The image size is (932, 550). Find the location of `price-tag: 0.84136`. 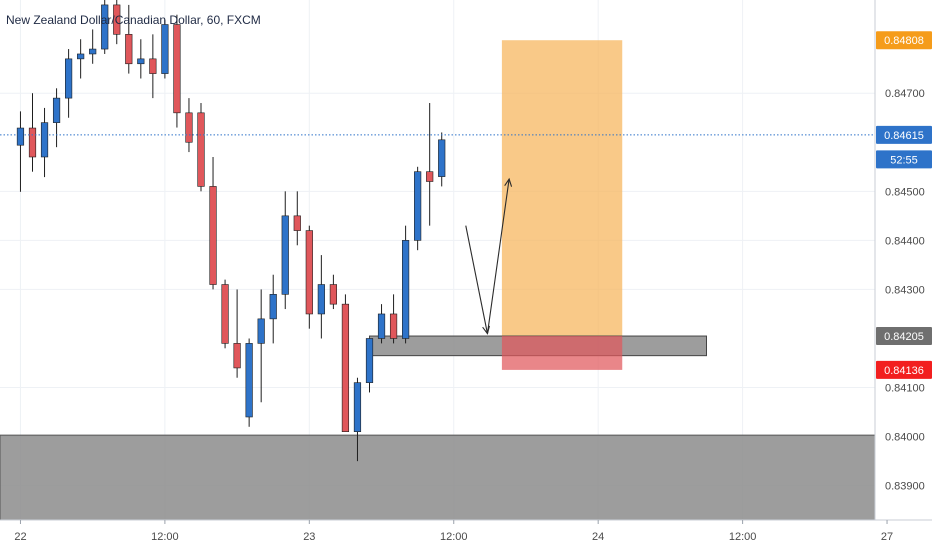

price-tag: 0.84136 is located at coordinates (904, 369).